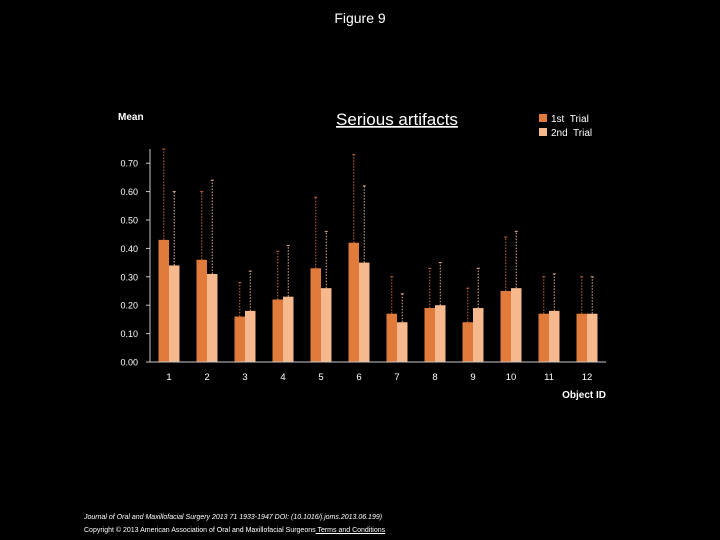  Describe the element at coordinates (282, 377) in the screenshot. I see `x-tick-label: 4` at that location.